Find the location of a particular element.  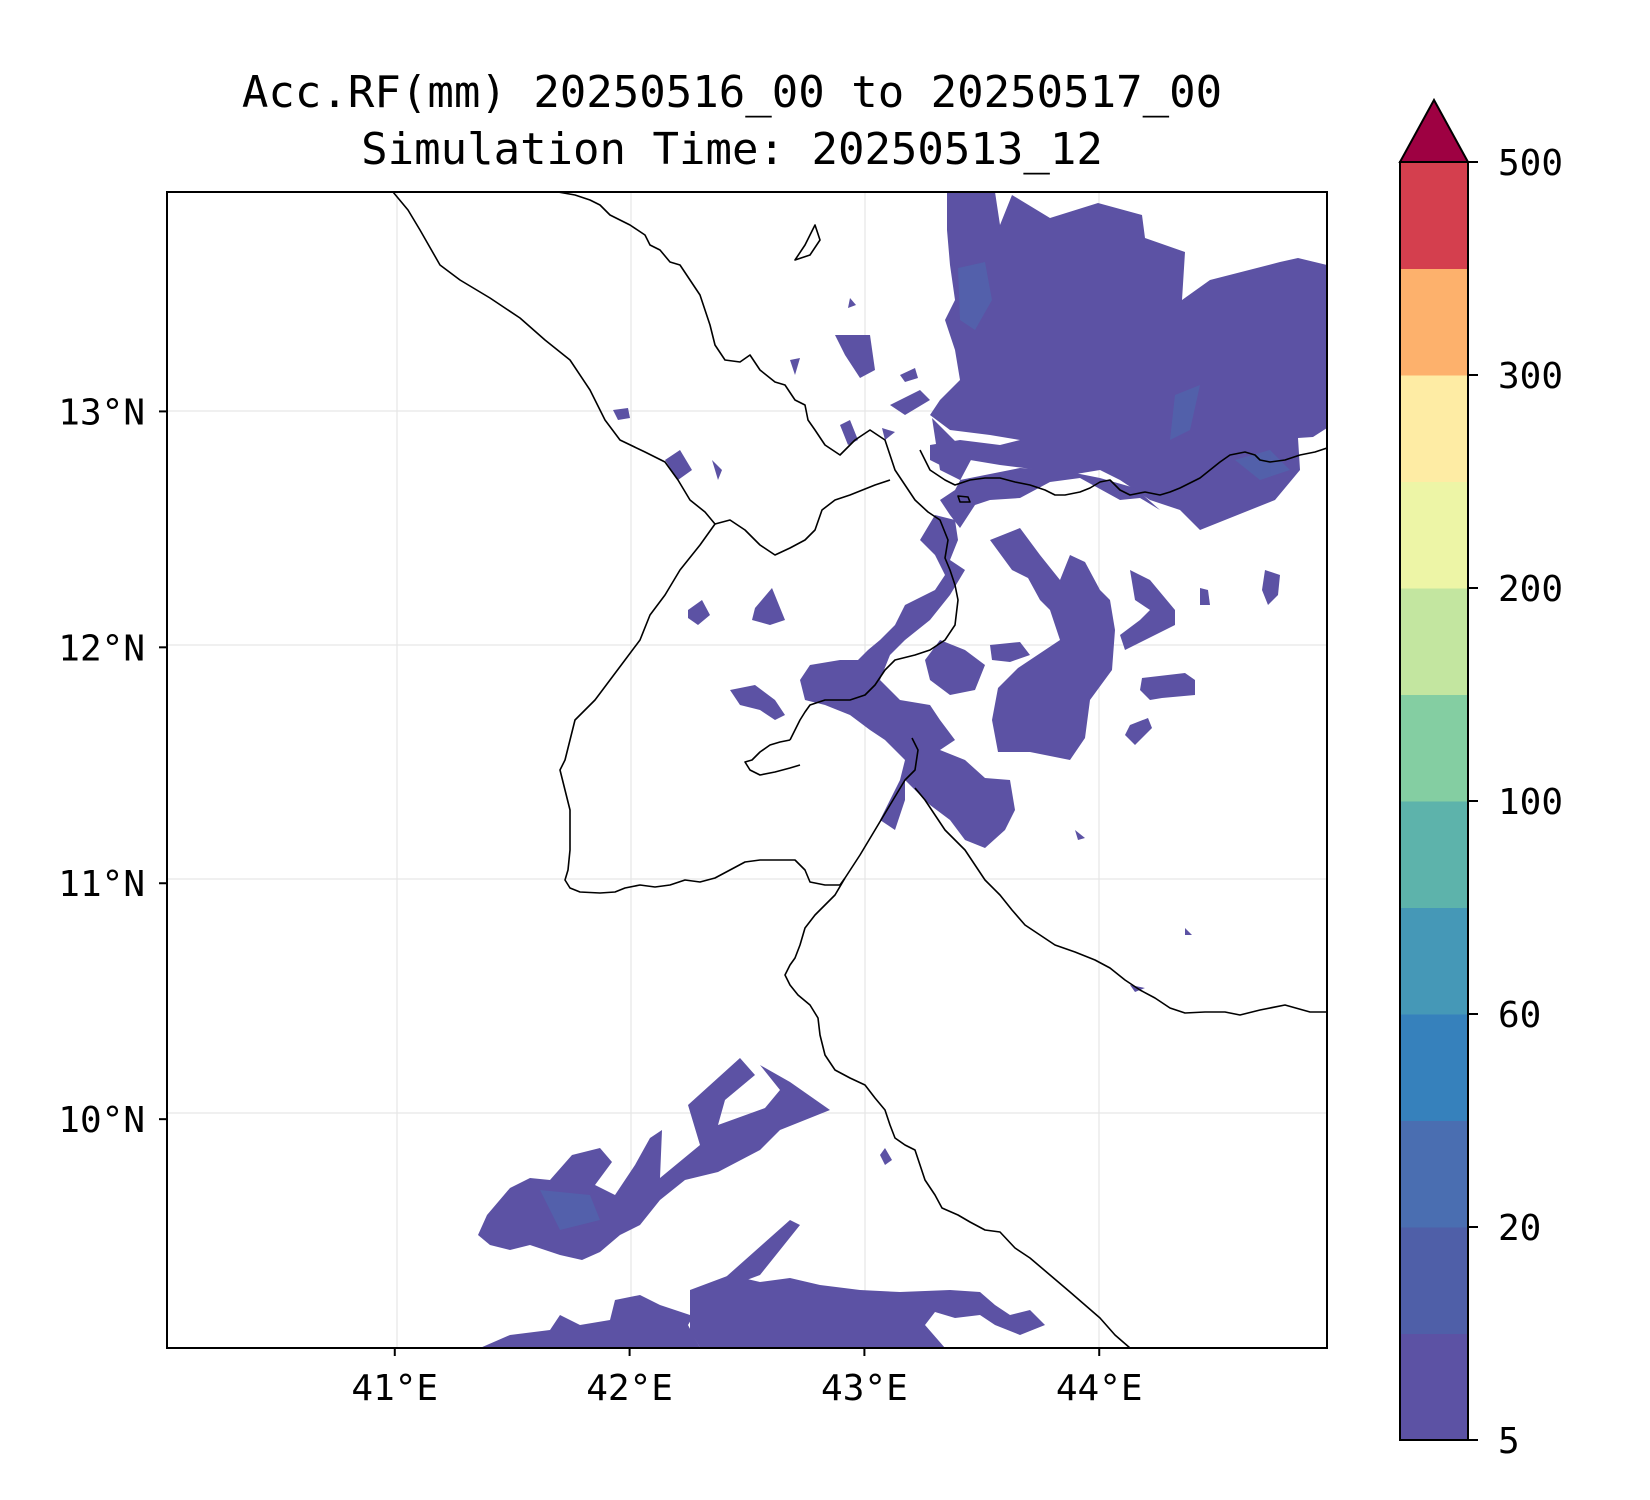

x-tick-label: 42°E is located at coordinates (629, 1388).